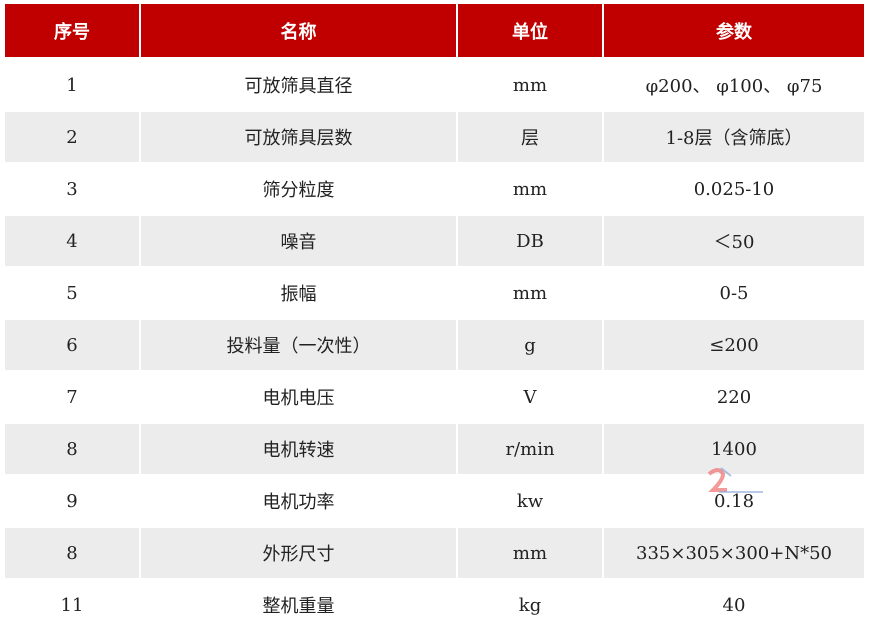  Describe the element at coordinates (734, 86) in the screenshot. I see `value-cell: φ200、 φ100、 φ75` at that location.